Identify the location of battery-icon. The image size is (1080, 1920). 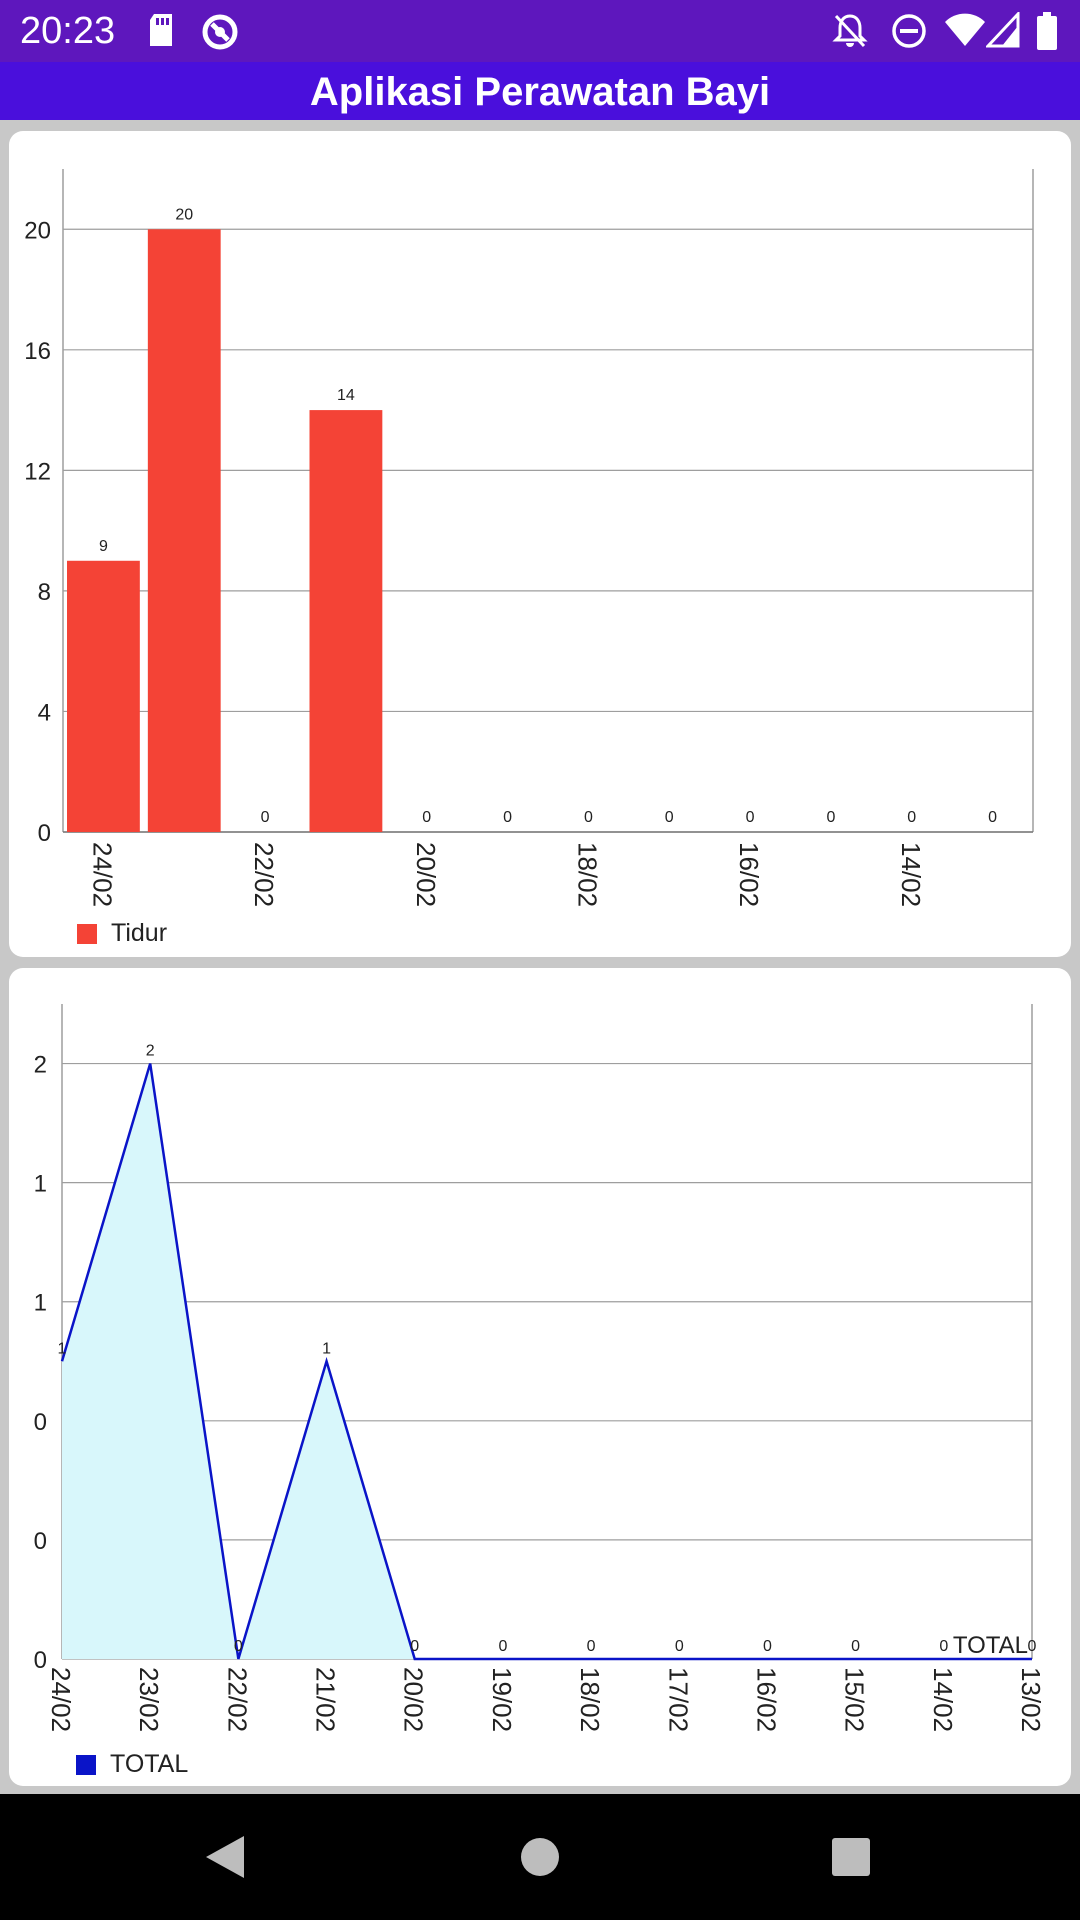
(1047, 33).